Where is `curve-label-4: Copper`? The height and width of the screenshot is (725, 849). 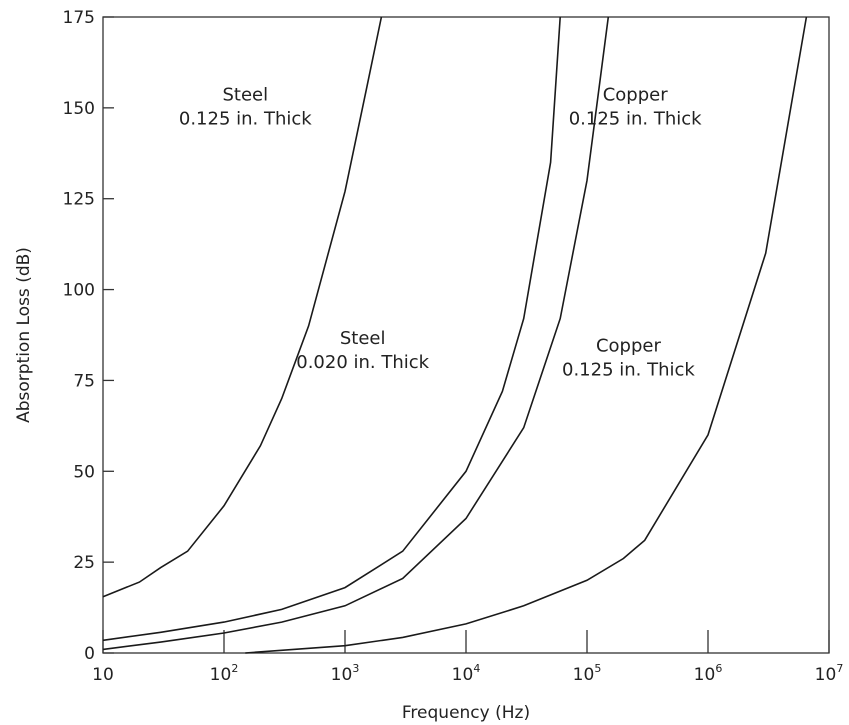 curve-label-4: Copper is located at coordinates (629, 345).